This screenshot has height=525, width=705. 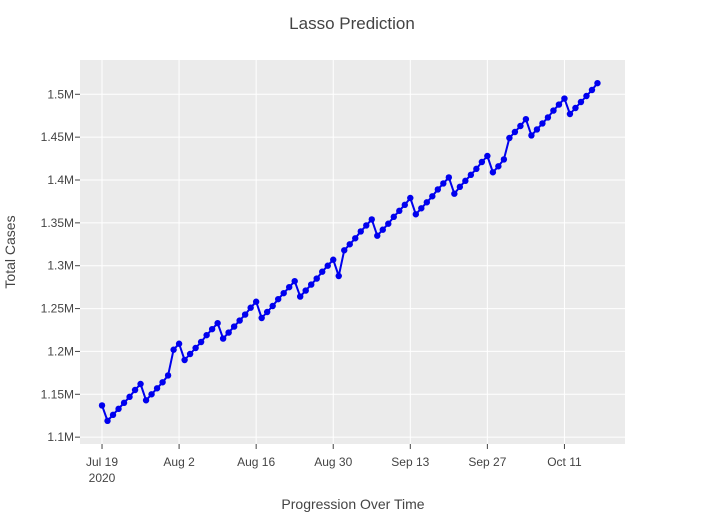 I want to click on y-tick-label: 1.5M, so click(x=60, y=94).